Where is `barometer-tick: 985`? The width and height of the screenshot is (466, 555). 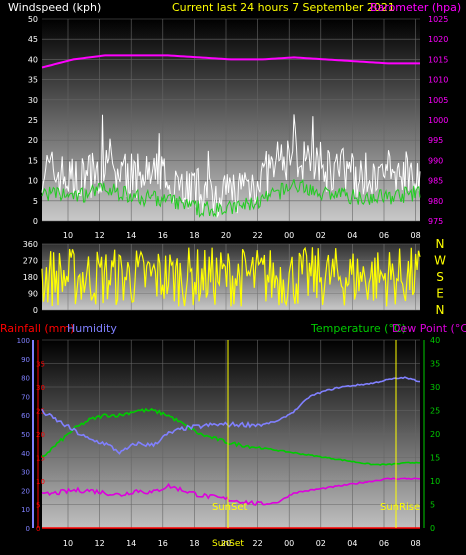 barometer-tick: 985 is located at coordinates (435, 181).